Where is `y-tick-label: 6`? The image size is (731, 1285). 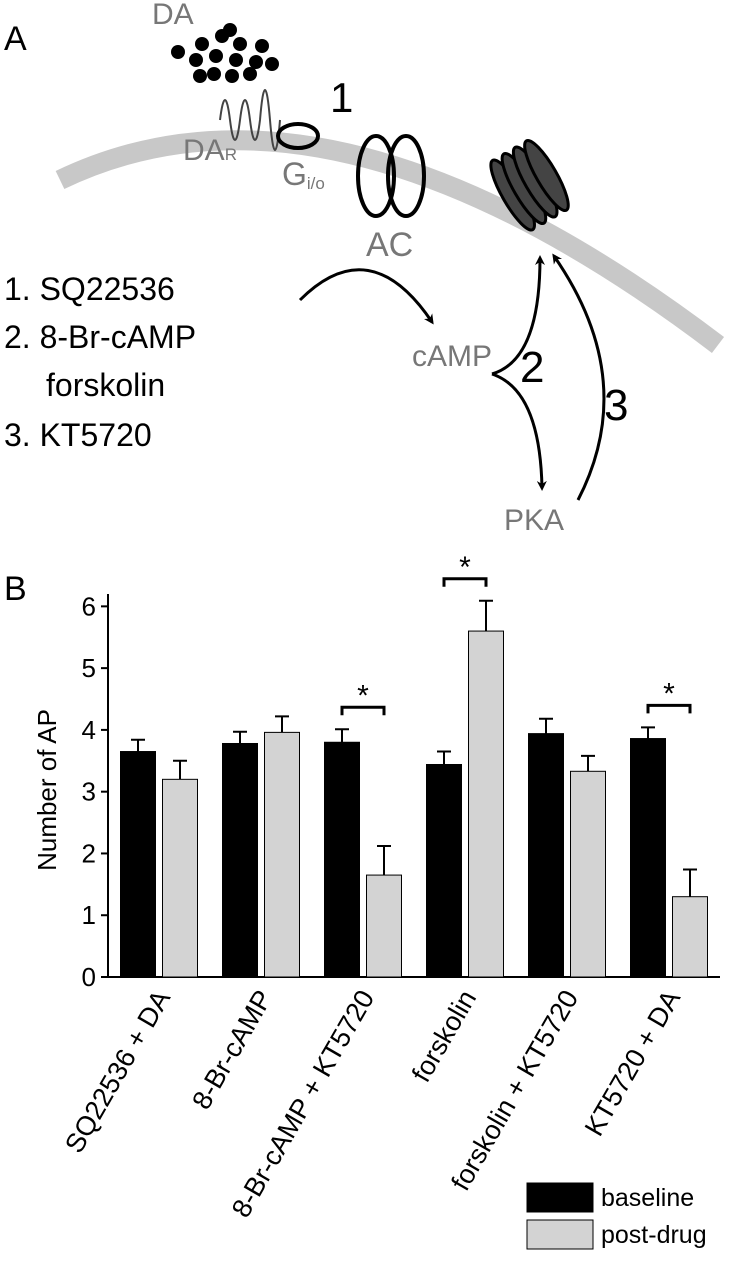
y-tick-label: 6 is located at coordinates (89, 606).